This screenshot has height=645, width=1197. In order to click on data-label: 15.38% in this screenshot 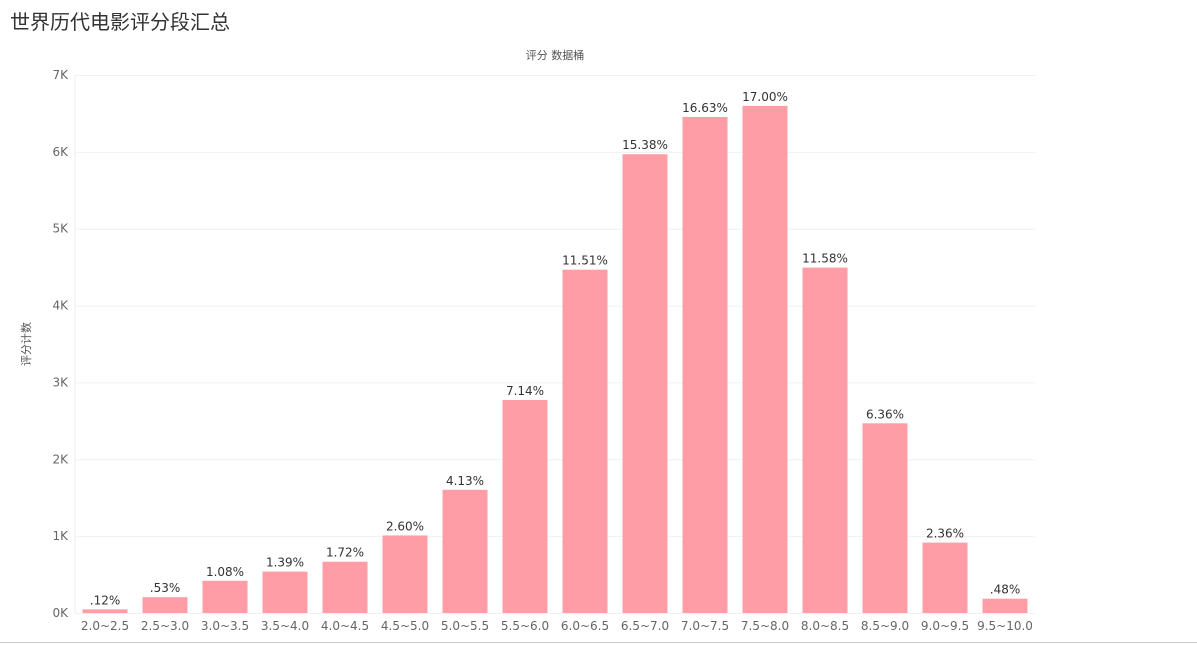, I will do `click(645, 145)`.